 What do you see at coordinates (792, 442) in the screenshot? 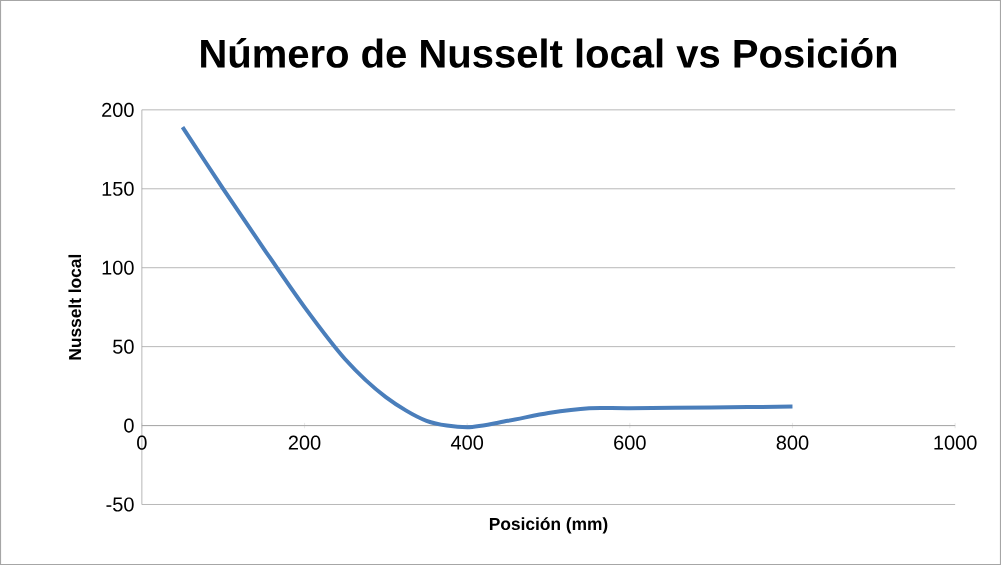
I see `x-tick-label: 800` at bounding box center [792, 442].